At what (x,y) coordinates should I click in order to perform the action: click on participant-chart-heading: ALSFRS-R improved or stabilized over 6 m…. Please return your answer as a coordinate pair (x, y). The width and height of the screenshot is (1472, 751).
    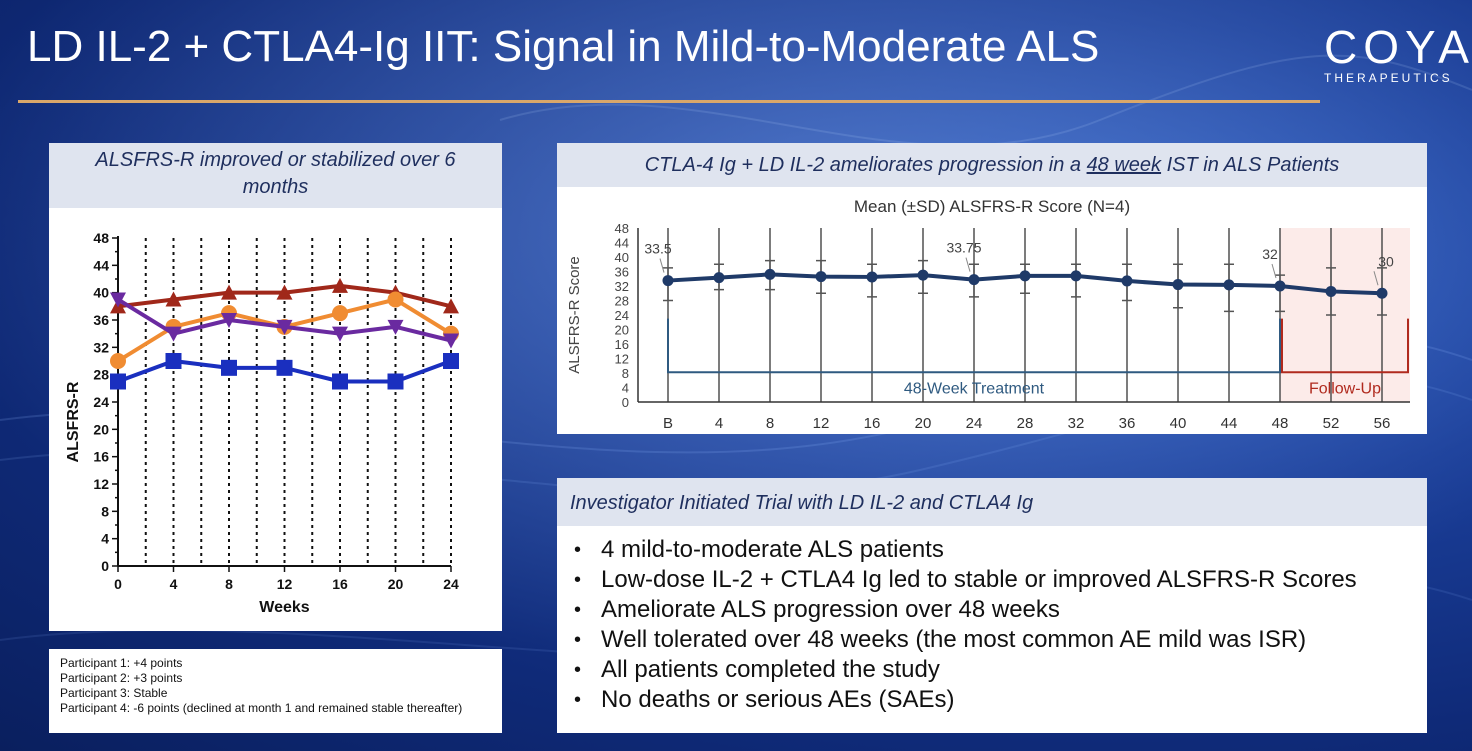
    Looking at the image, I should click on (275, 175).